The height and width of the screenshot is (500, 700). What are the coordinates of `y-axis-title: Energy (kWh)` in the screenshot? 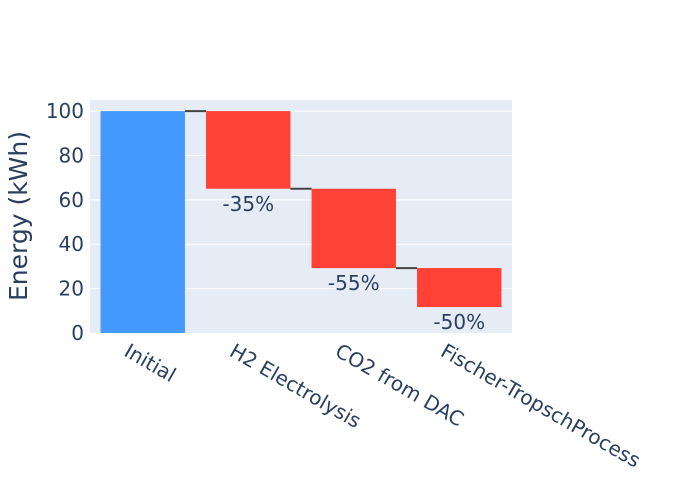 It's located at (18, 216).